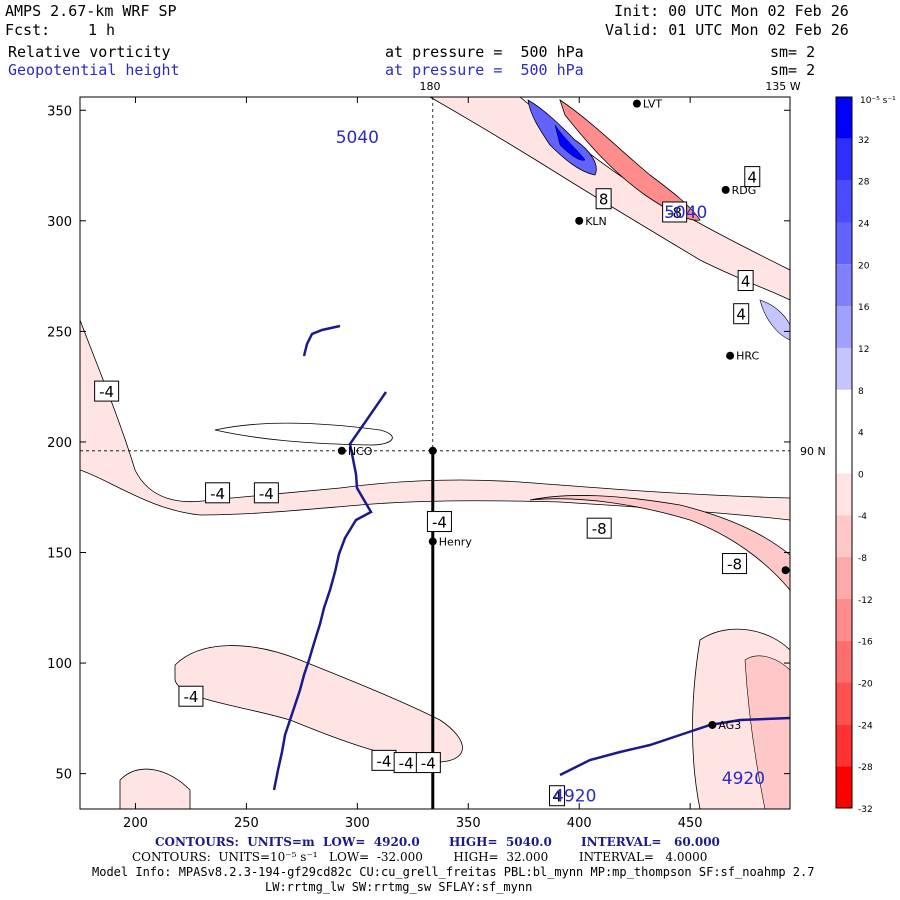 The width and height of the screenshot is (900, 900). I want to click on colorbar-level-label: 8, so click(861, 392).